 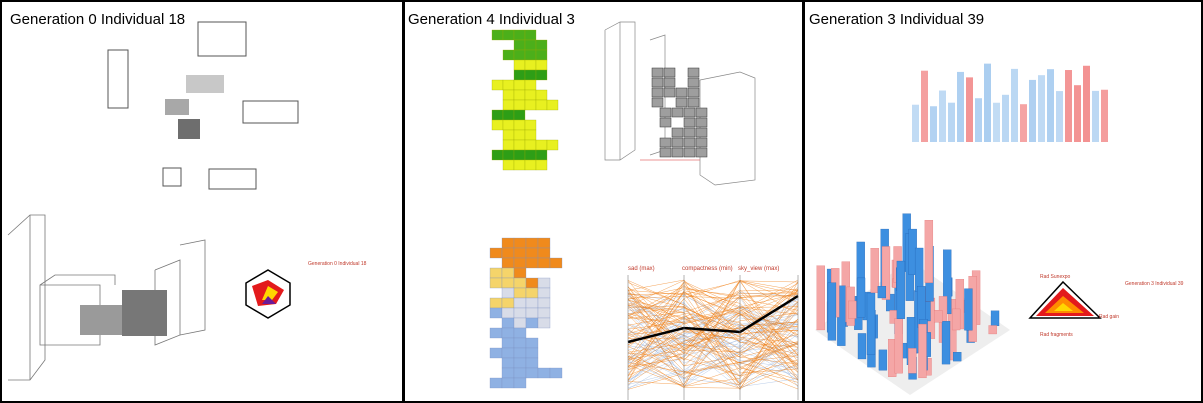 What do you see at coordinates (896, 19) in the screenshot?
I see `panel-title: Generation 3 Individual 39` at bounding box center [896, 19].